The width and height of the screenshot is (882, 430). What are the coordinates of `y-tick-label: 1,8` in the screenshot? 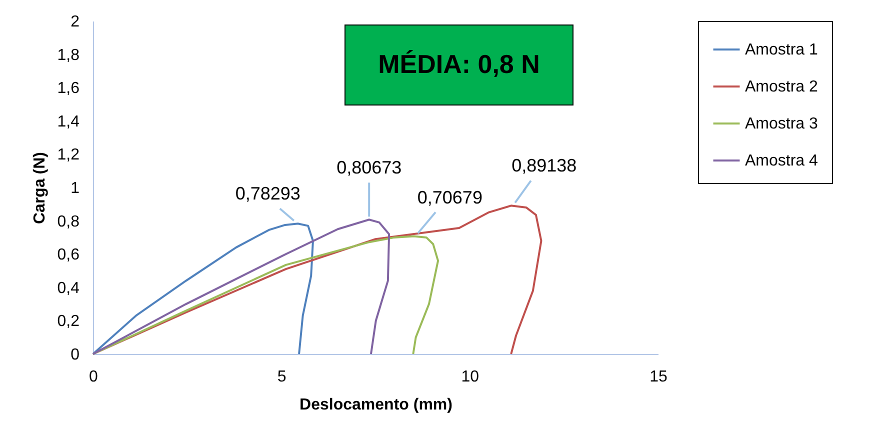 It's located at (68, 55).